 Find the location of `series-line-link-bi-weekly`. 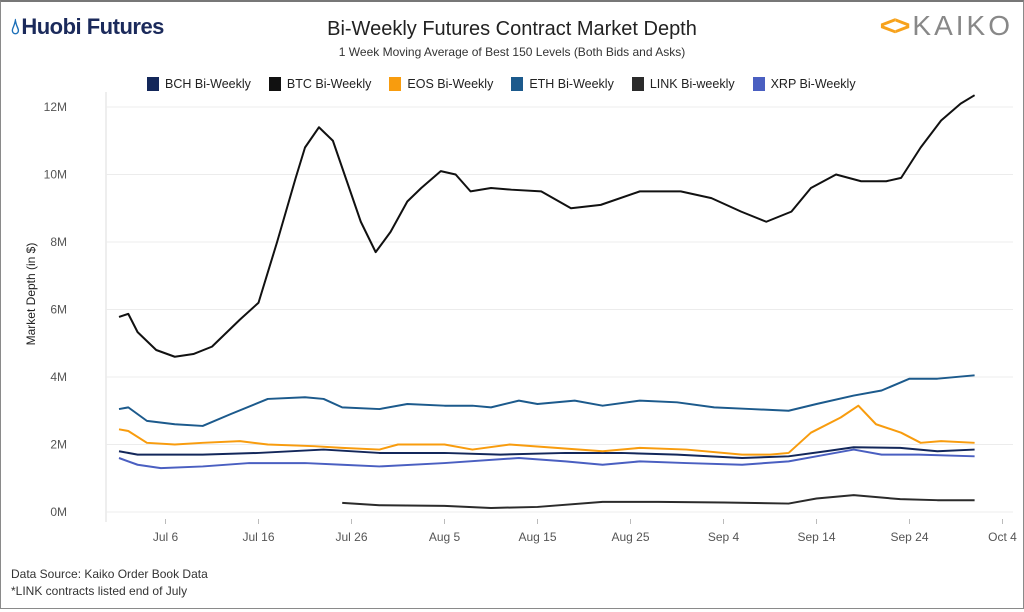

series-line-link-bi-weekly is located at coordinates (658, 501).